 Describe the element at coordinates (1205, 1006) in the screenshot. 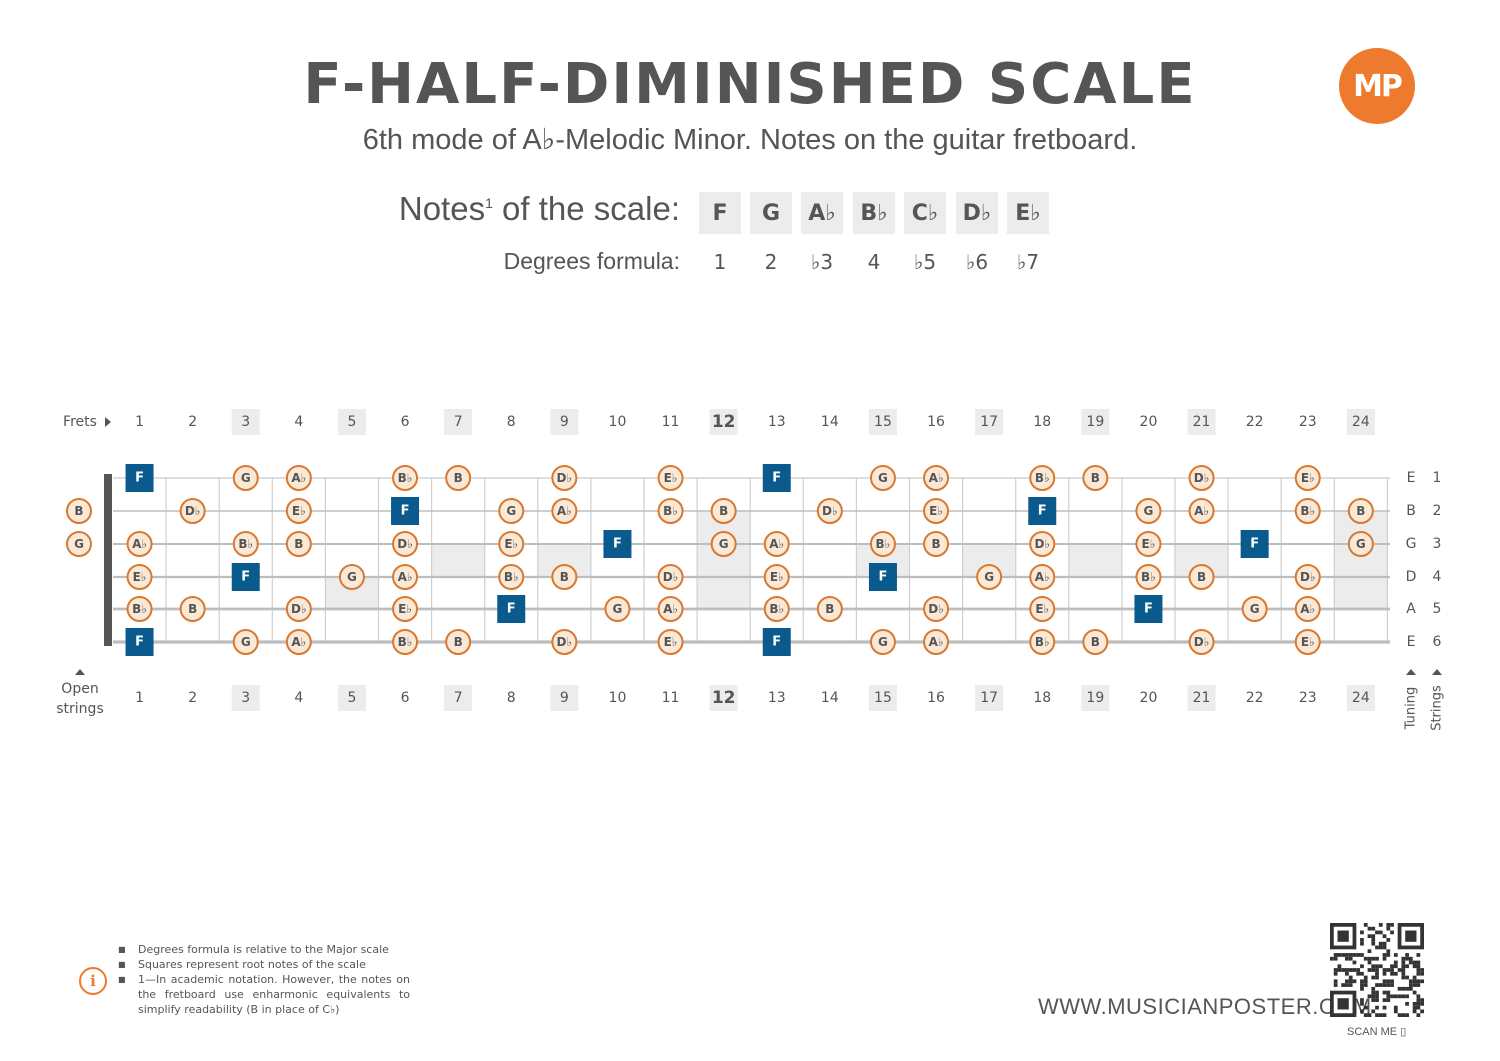

I see `website-link: WWW.MUSICIANPOSTER.COM` at that location.